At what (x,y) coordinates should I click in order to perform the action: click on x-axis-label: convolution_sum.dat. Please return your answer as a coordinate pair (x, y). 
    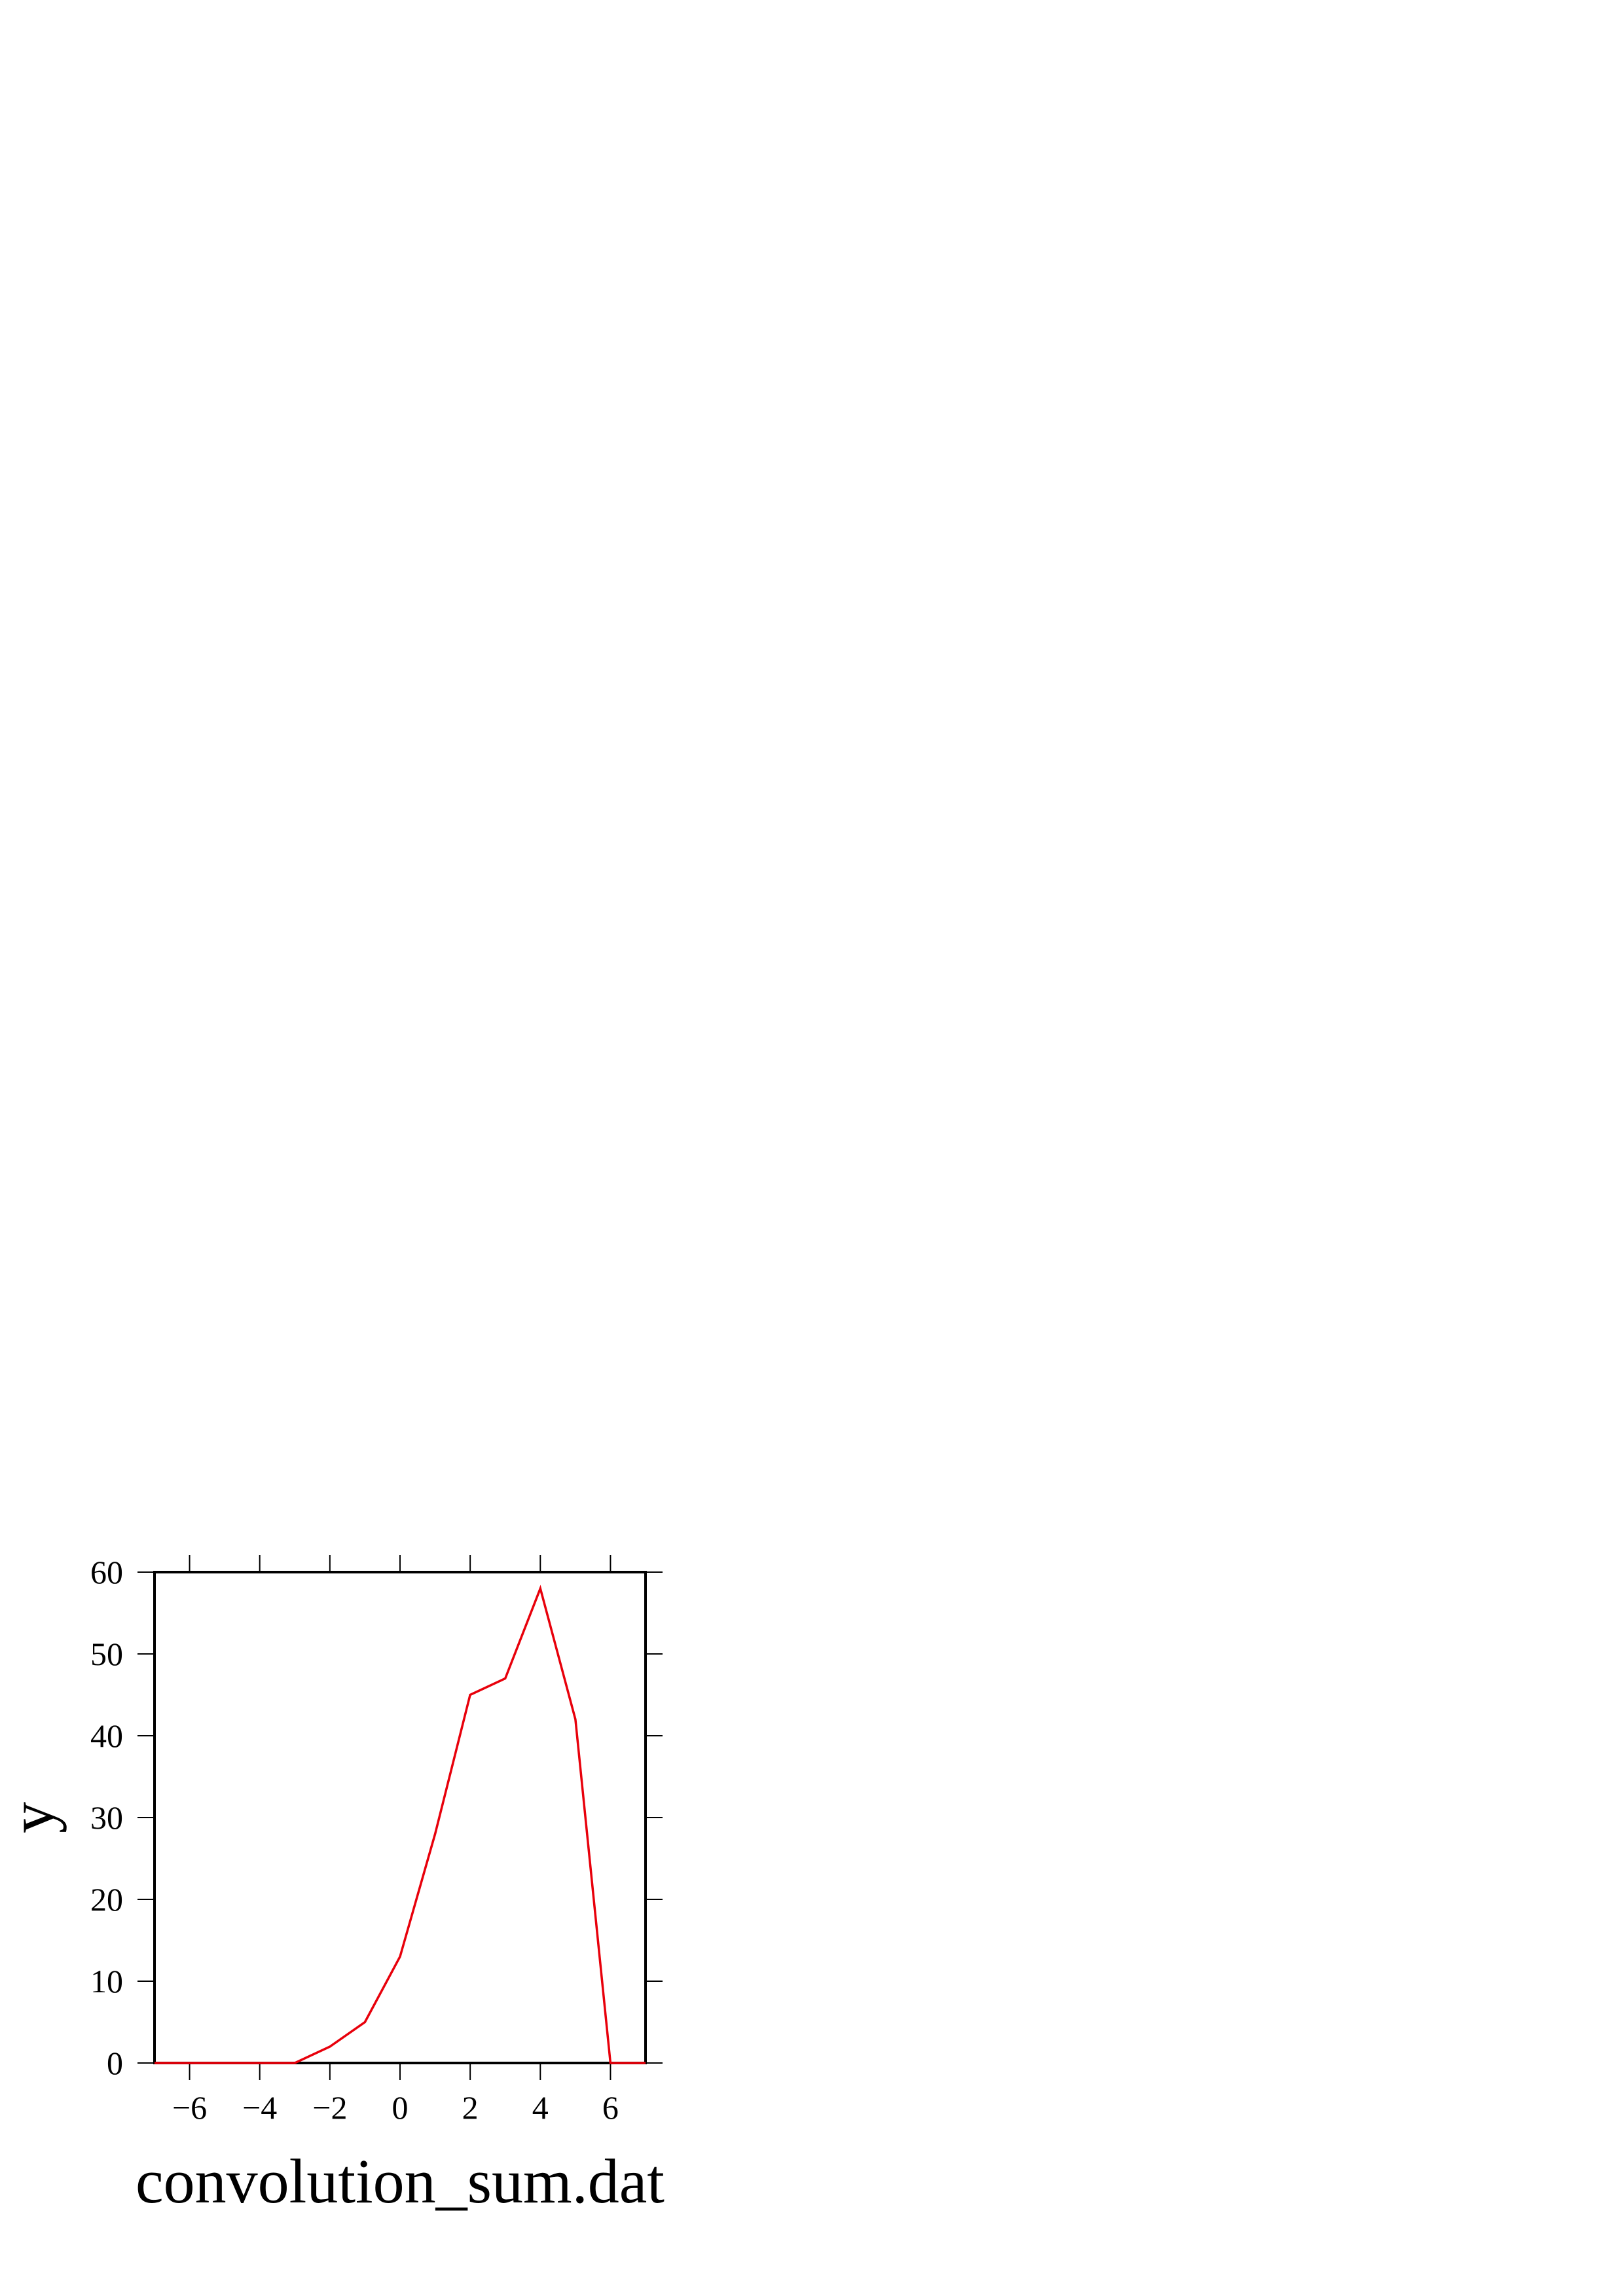
    Looking at the image, I should click on (400, 2181).